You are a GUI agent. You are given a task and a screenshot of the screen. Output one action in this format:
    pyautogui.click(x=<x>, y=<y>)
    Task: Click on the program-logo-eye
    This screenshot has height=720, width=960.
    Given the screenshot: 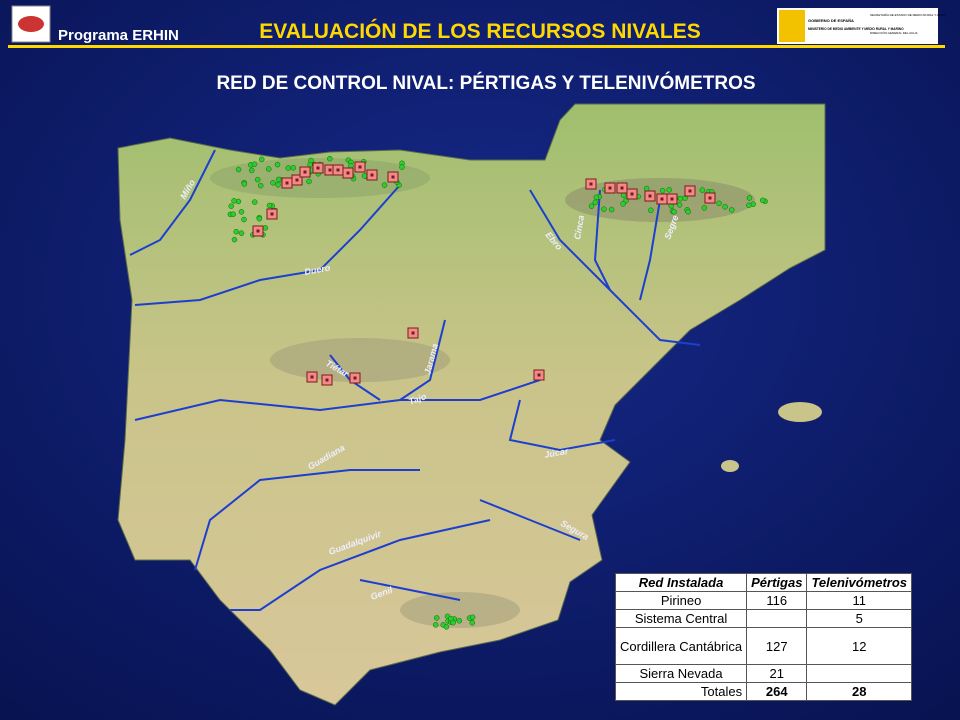 What is the action you would take?
    pyautogui.click(x=31, y=24)
    